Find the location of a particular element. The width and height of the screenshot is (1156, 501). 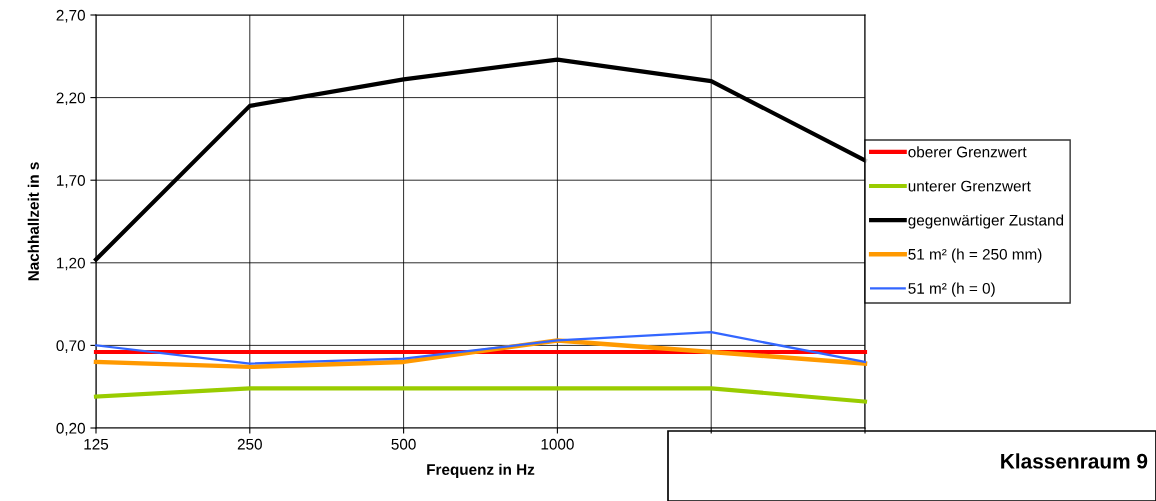

y-axis-title: Nachhallzeit in s is located at coordinates (33, 221).